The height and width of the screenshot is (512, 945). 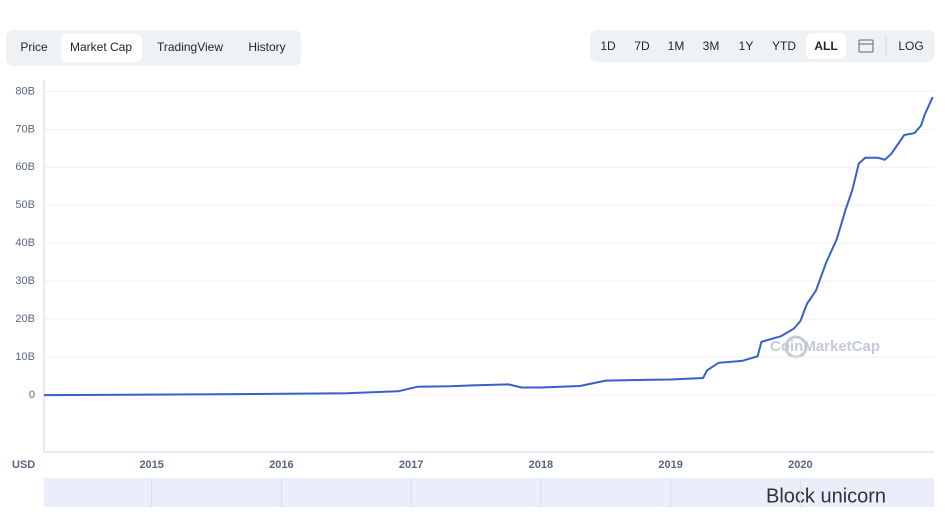 What do you see at coordinates (642, 46) in the screenshot?
I see `range-button: 7D` at bounding box center [642, 46].